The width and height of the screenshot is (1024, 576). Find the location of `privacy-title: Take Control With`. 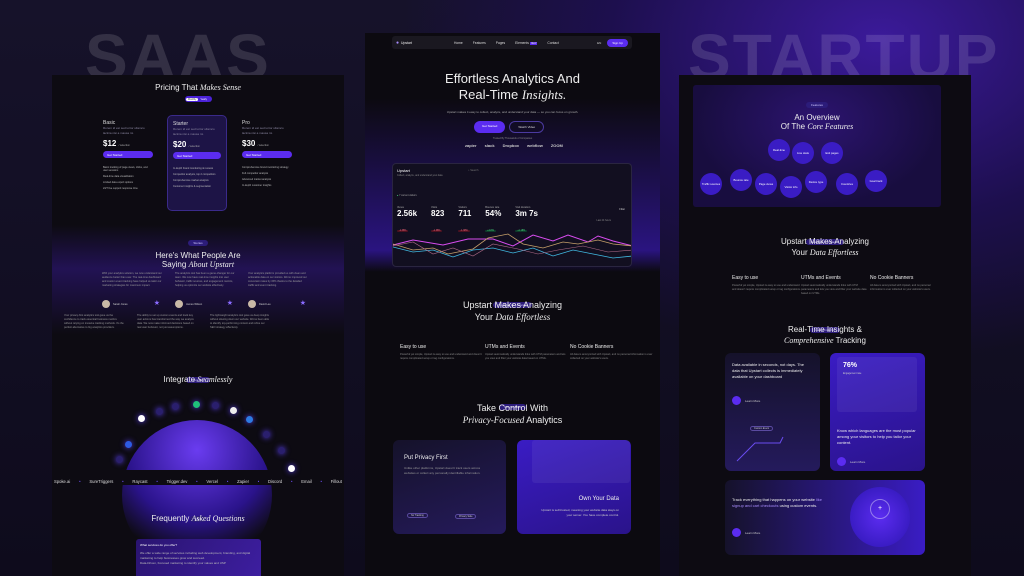

privacy-title: Take Control With is located at coordinates (512, 408).